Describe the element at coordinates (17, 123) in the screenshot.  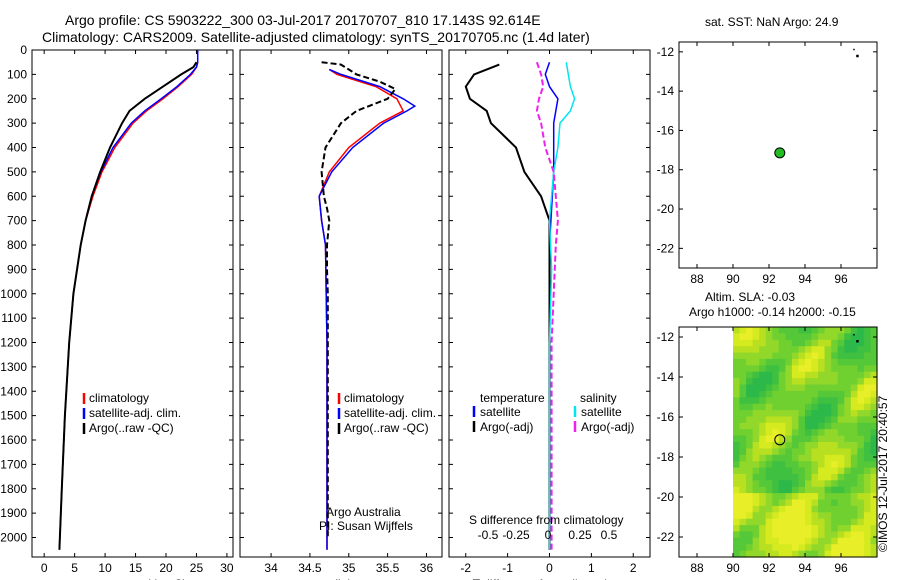
I see `depth-tick-label: 300` at that location.